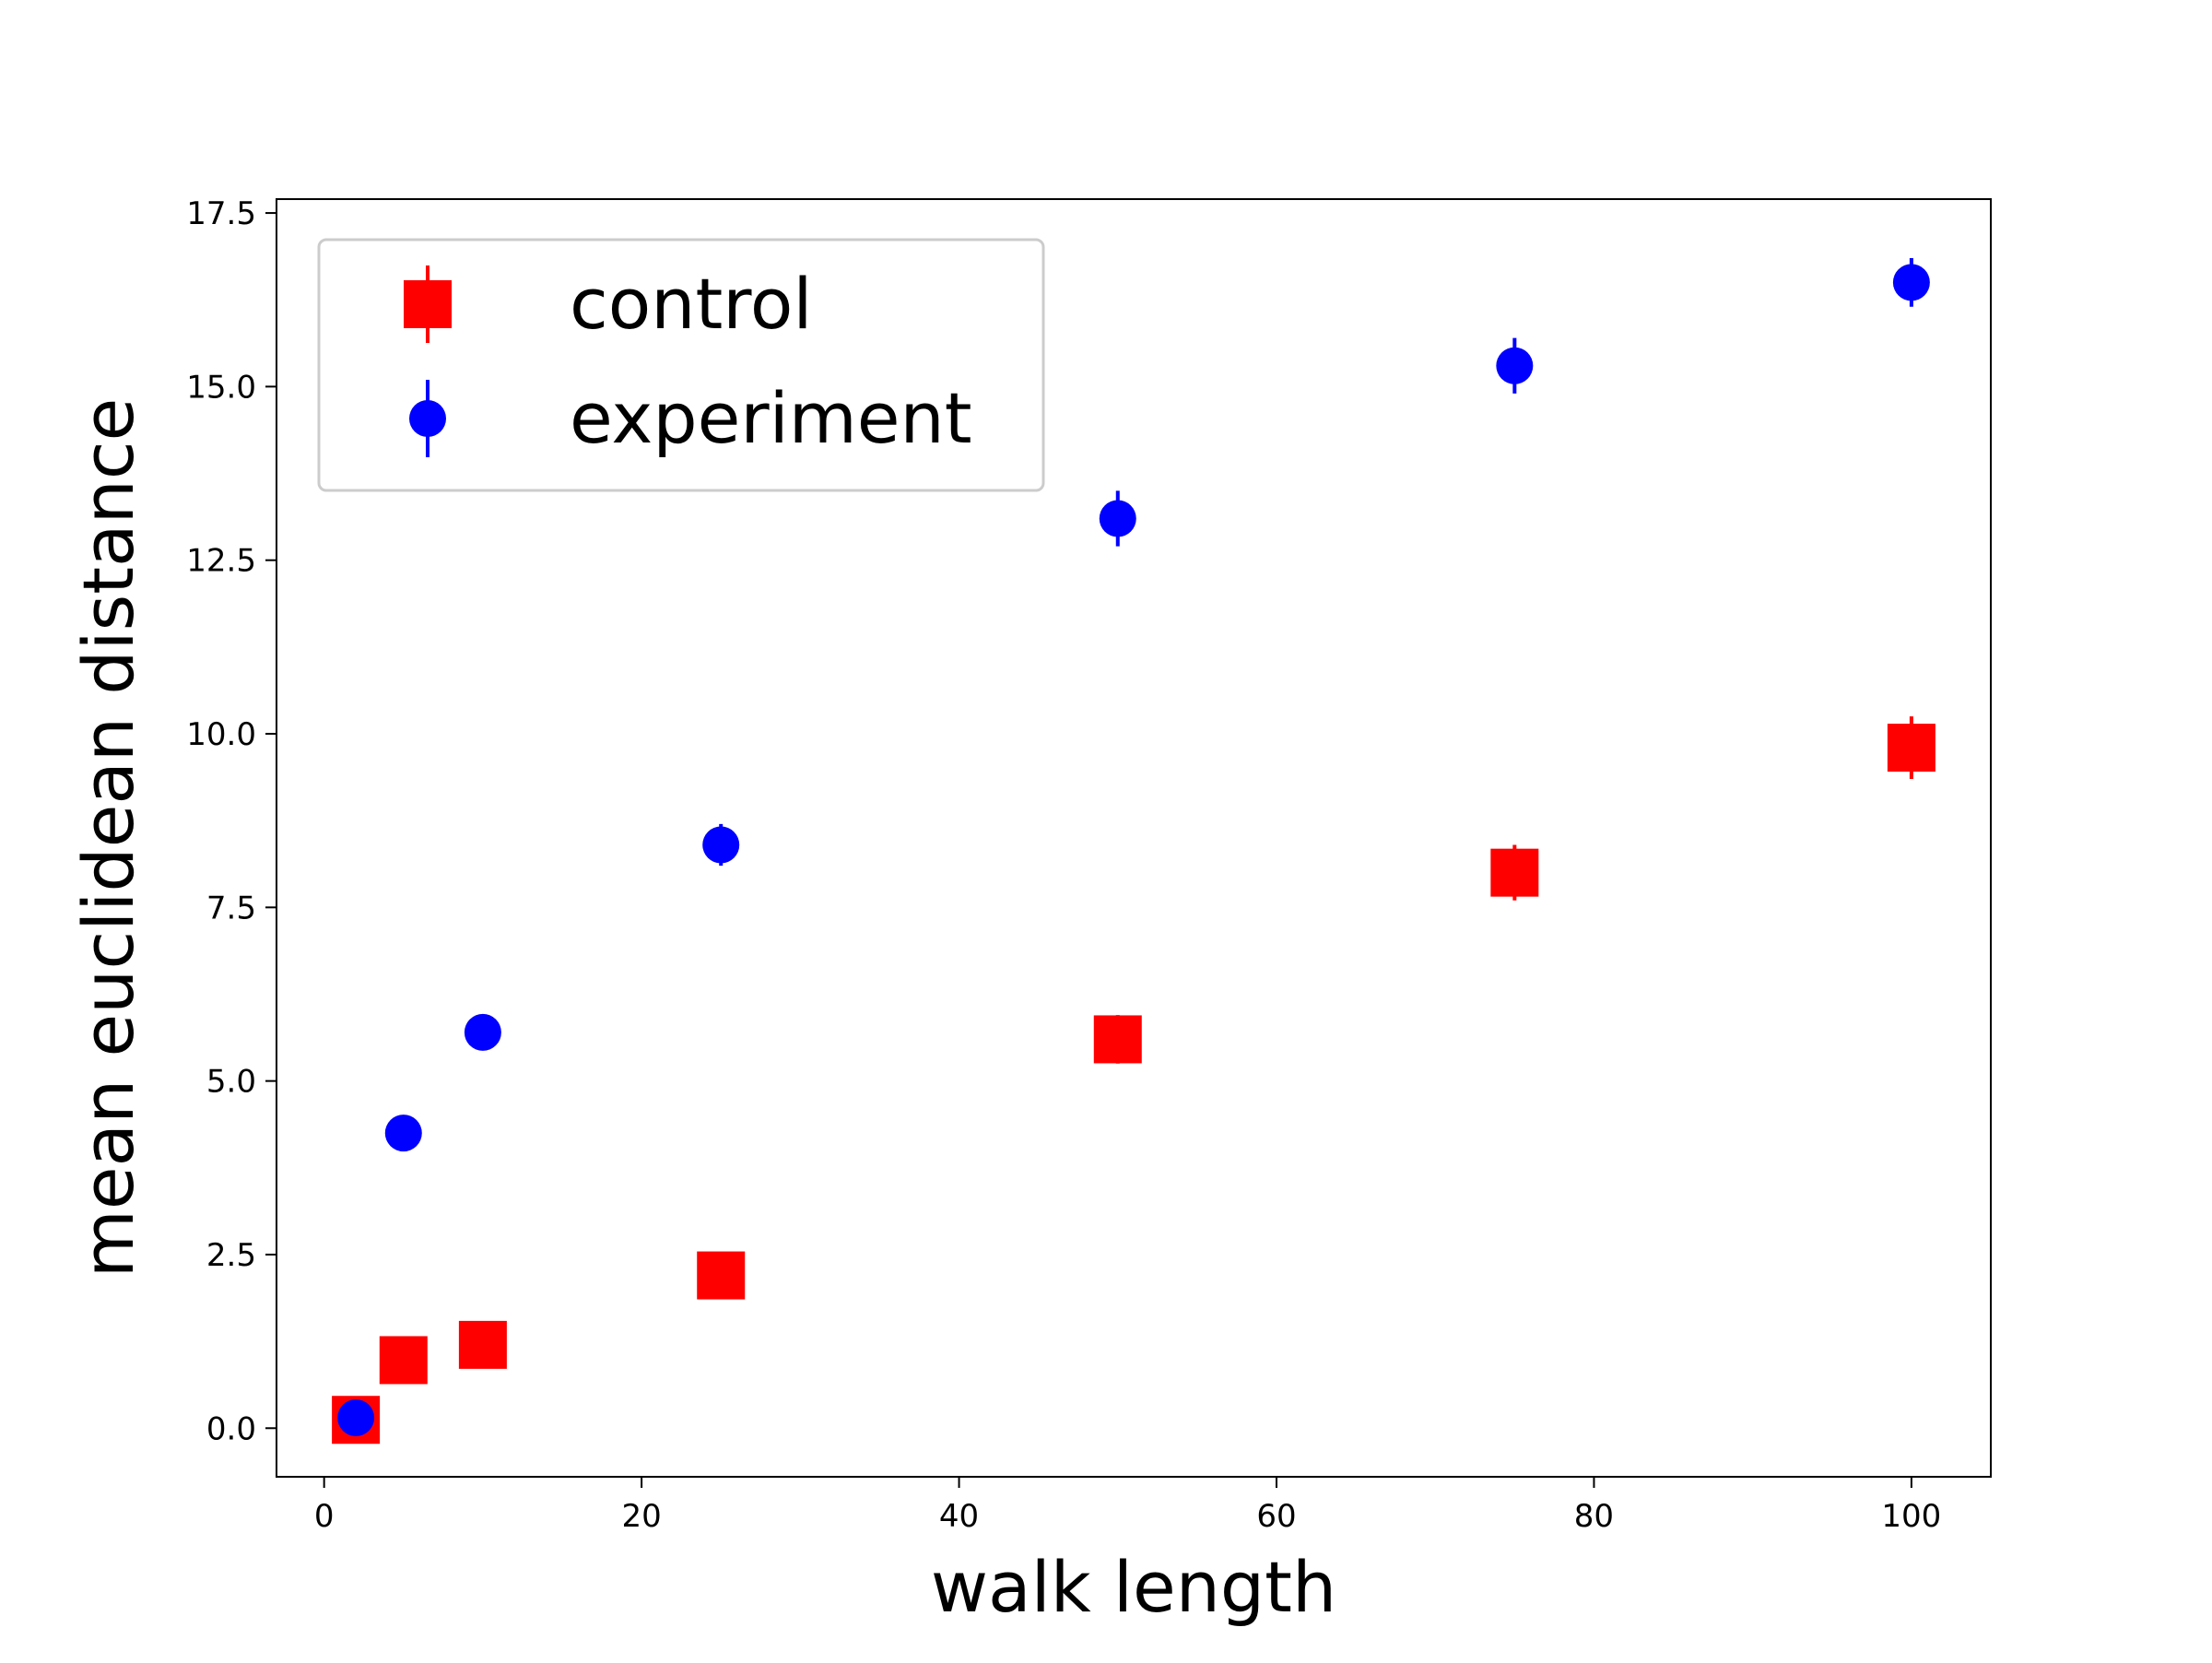 This screenshot has height=1663, width=2212. I want to click on x-tick-label: 0, so click(324, 1516).